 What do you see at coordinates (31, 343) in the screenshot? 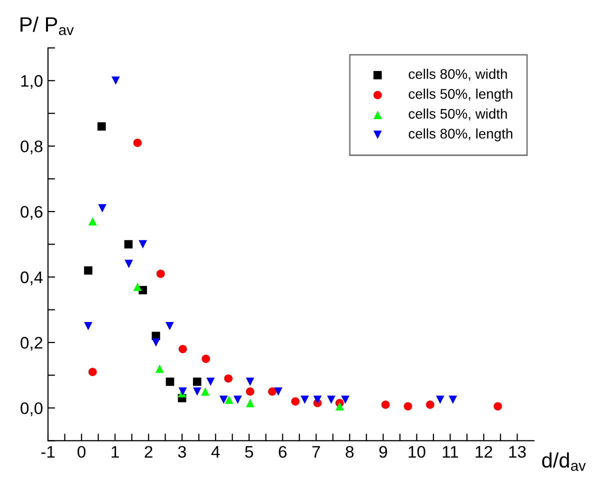
I see `y-tick-label: 0,2` at bounding box center [31, 343].